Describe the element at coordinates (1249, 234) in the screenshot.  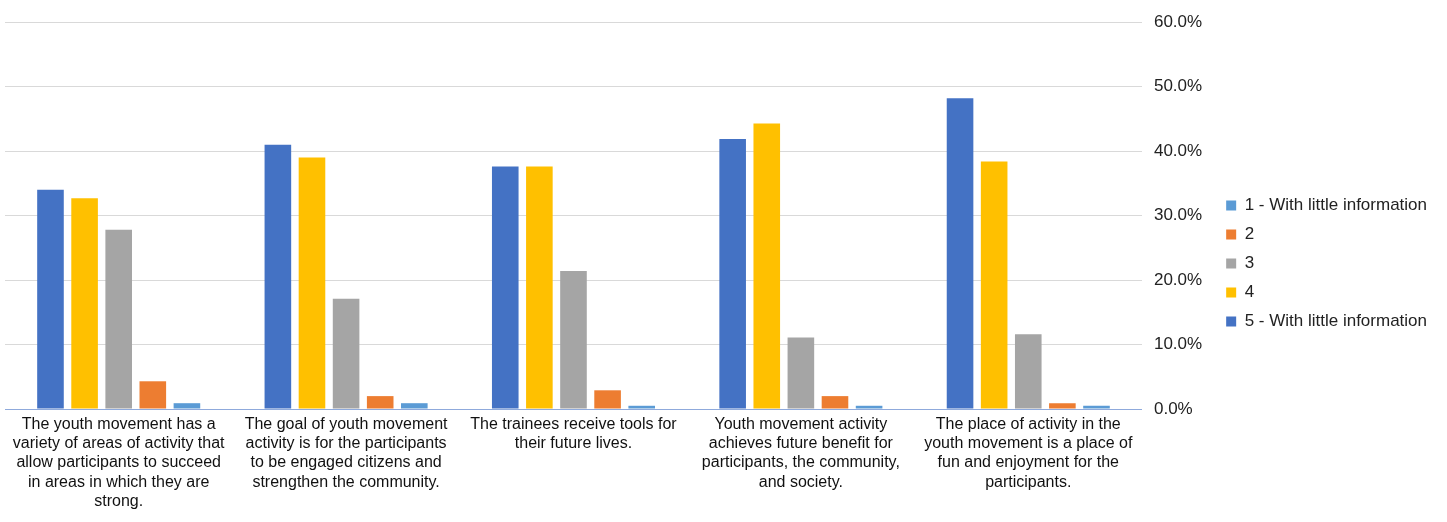
I see `legend-label: 2` at that location.